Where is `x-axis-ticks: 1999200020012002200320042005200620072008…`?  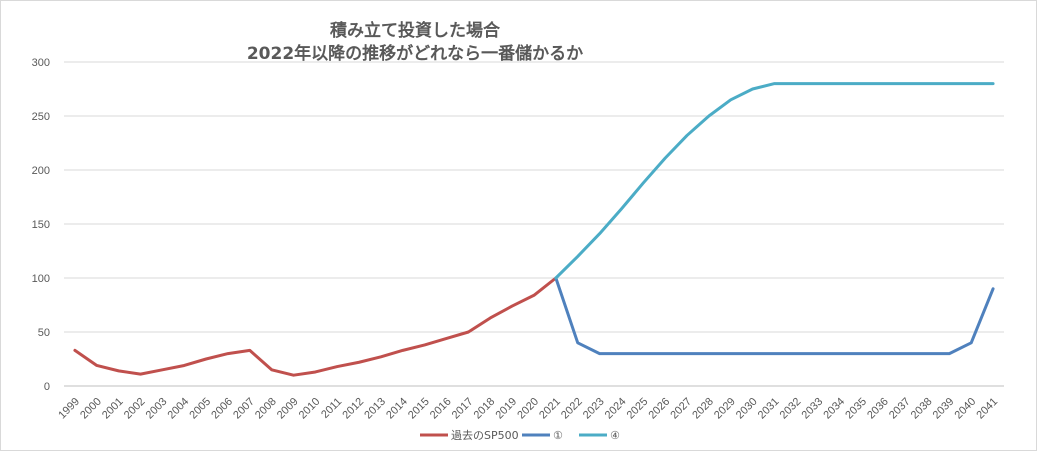 x-axis-ticks: 1999200020012002200320042005200620072008… is located at coordinates (528, 409).